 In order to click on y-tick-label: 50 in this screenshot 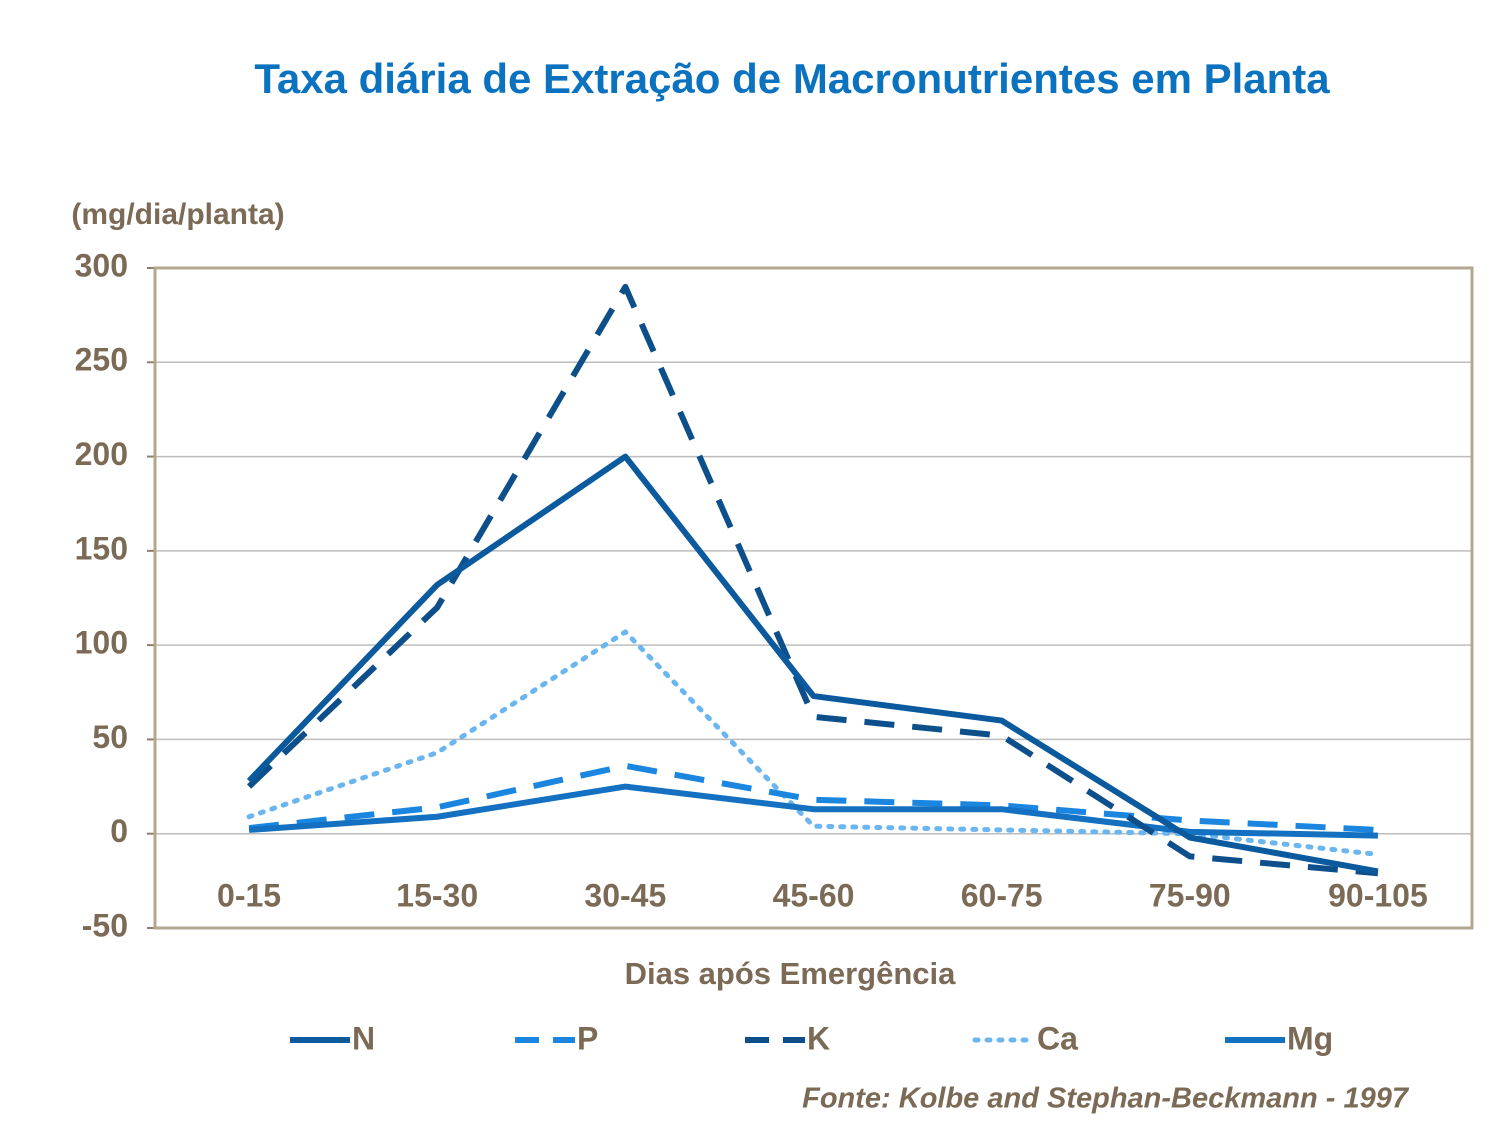, I will do `click(110, 737)`.